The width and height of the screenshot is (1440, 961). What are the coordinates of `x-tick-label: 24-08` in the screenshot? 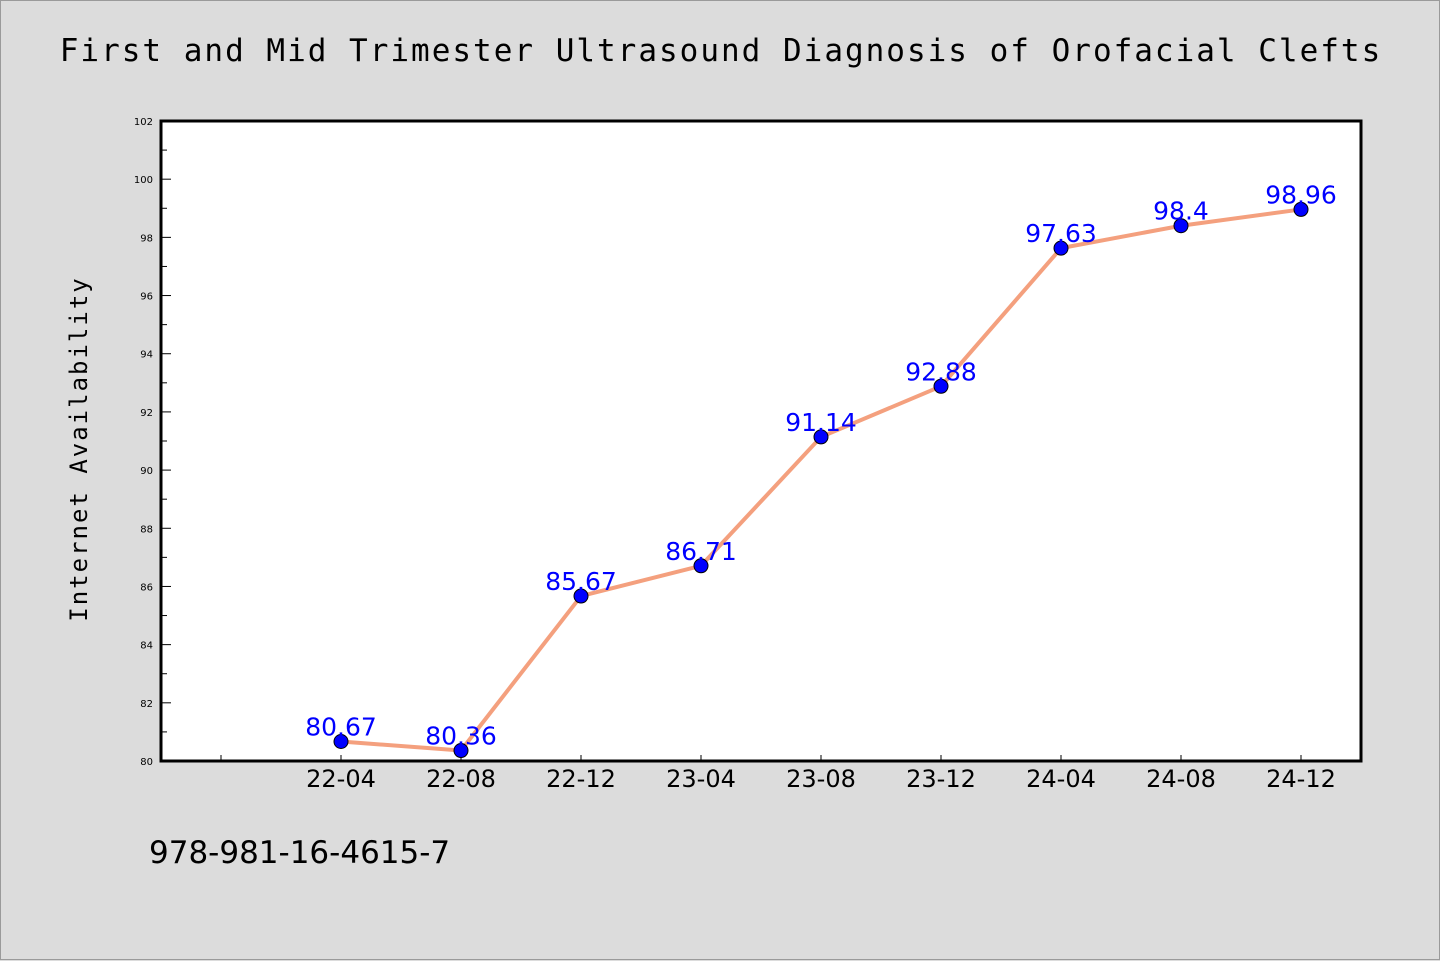 It's located at (1181, 779).